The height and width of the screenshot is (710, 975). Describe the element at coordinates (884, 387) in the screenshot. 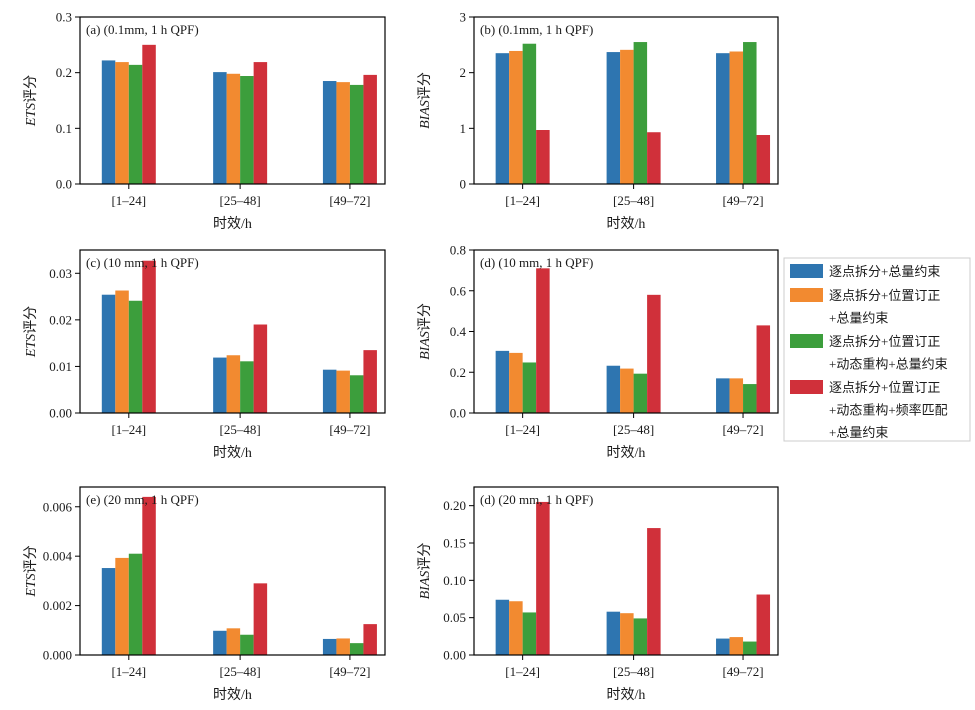

I see `legend-label-4: 逐点拆分+位置订正` at that location.